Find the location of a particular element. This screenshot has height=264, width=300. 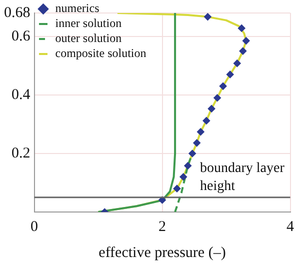

legend-label: numerics is located at coordinates (77, 8).